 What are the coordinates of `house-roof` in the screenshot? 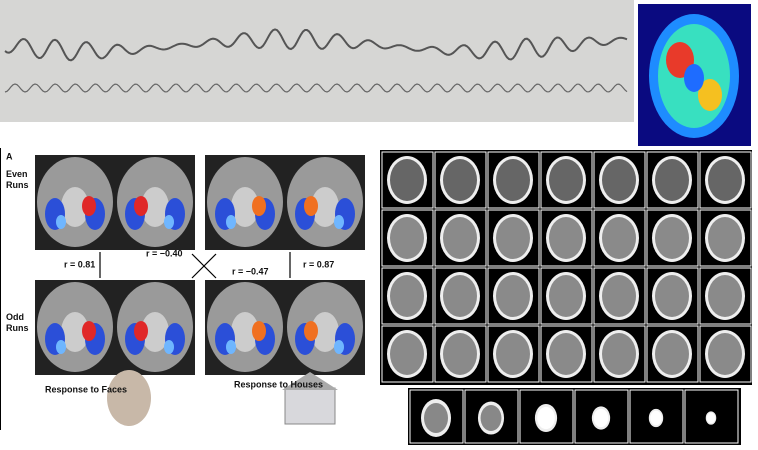 It's located at (310, 381).